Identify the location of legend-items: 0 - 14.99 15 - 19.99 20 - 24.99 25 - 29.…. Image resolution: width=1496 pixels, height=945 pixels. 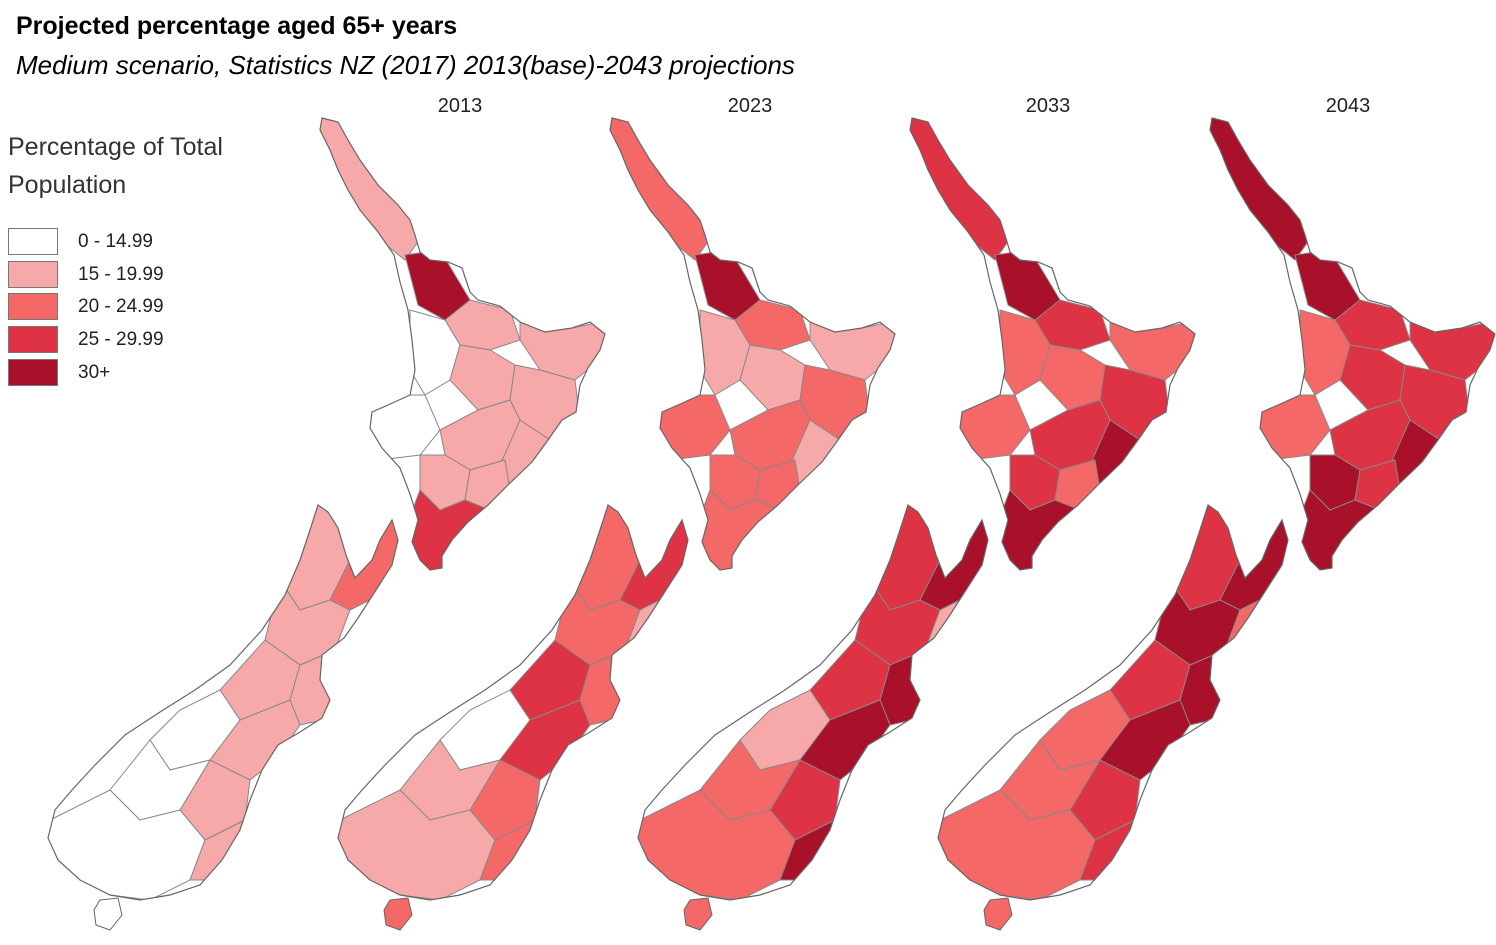
(123, 309).